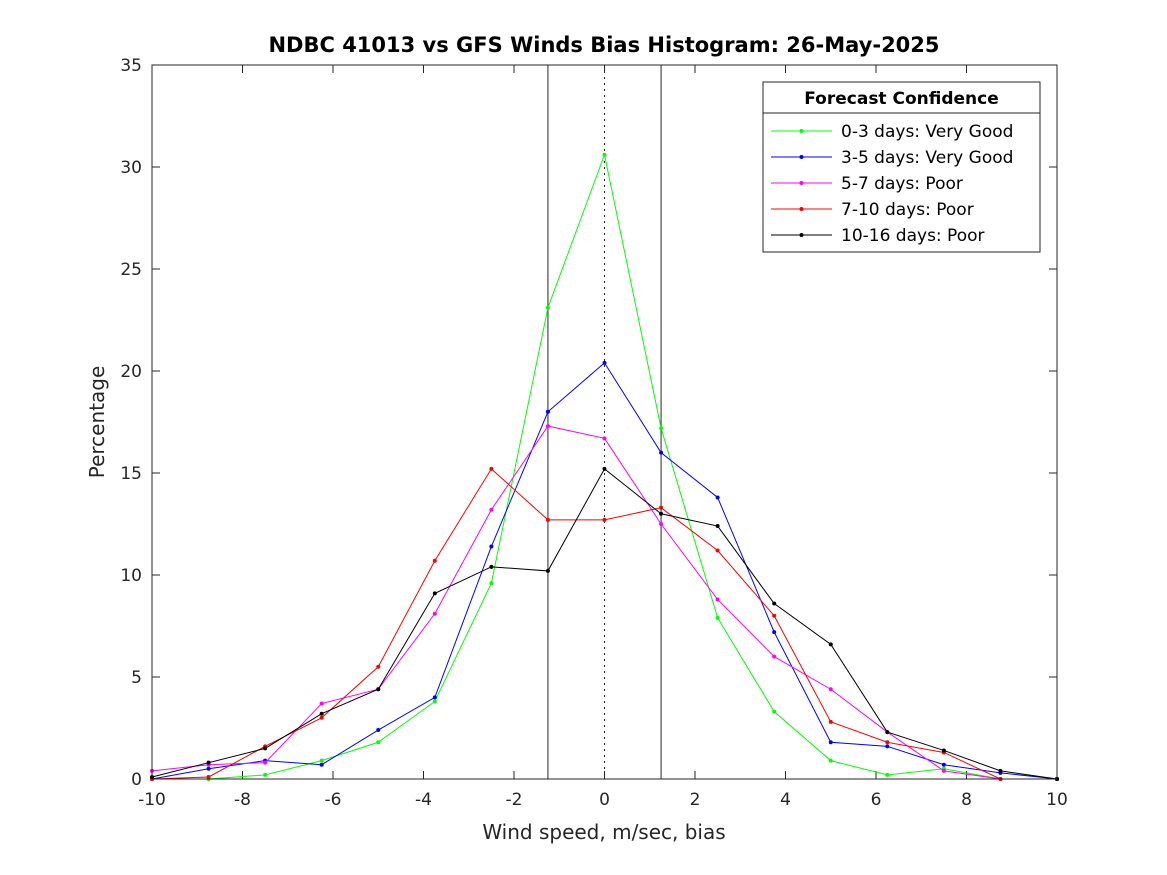  What do you see at coordinates (152, 800) in the screenshot?
I see `x-tick-label: -10` at bounding box center [152, 800].